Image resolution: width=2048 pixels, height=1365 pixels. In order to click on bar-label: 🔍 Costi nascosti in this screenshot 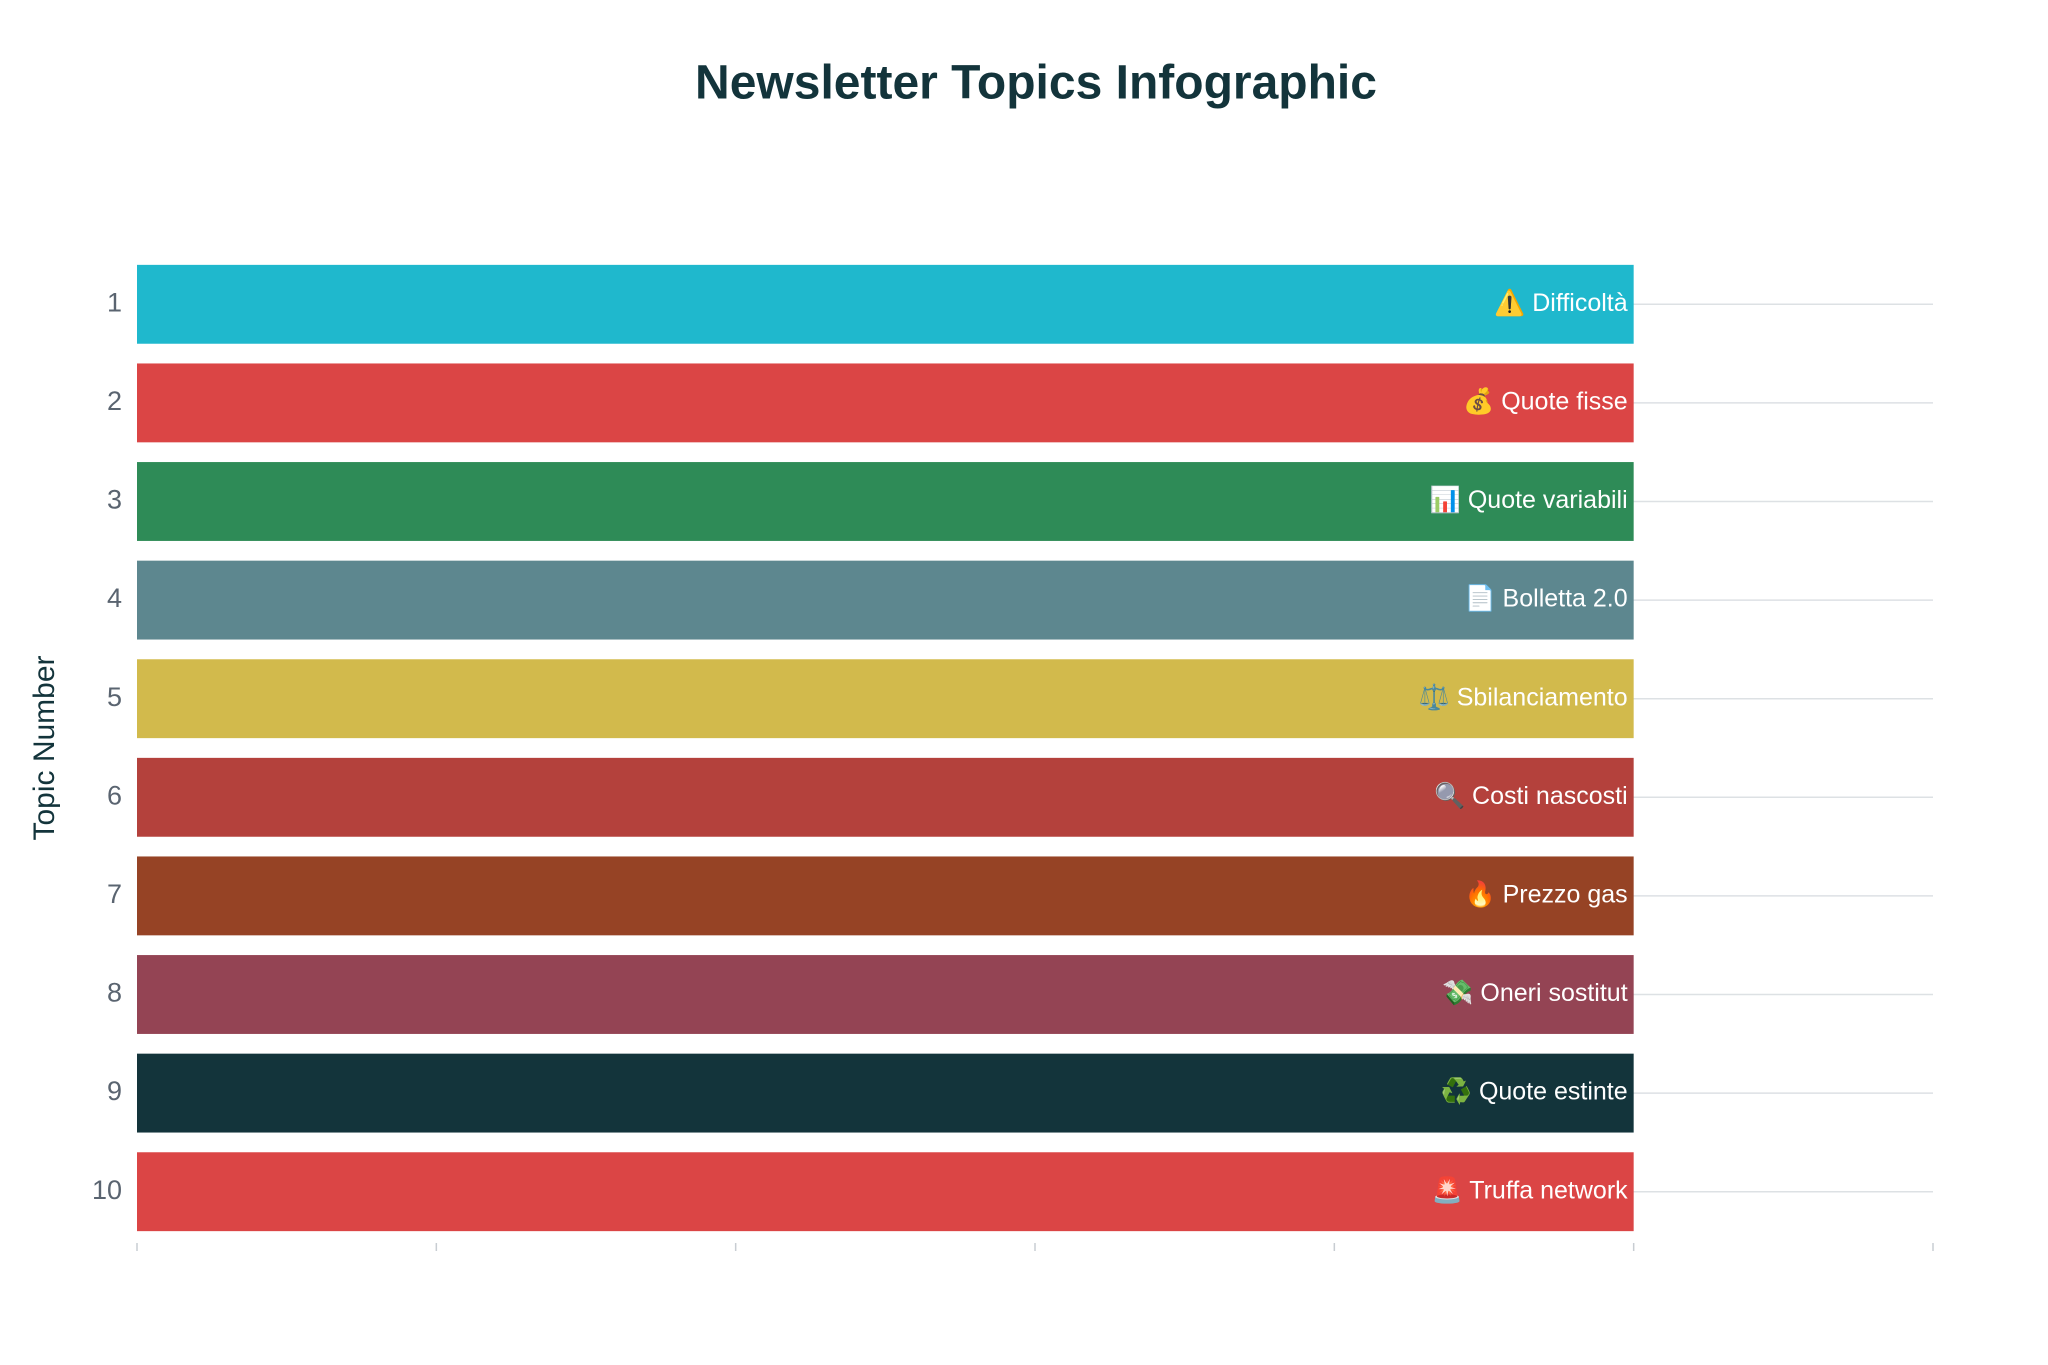, I will do `click(1531, 794)`.